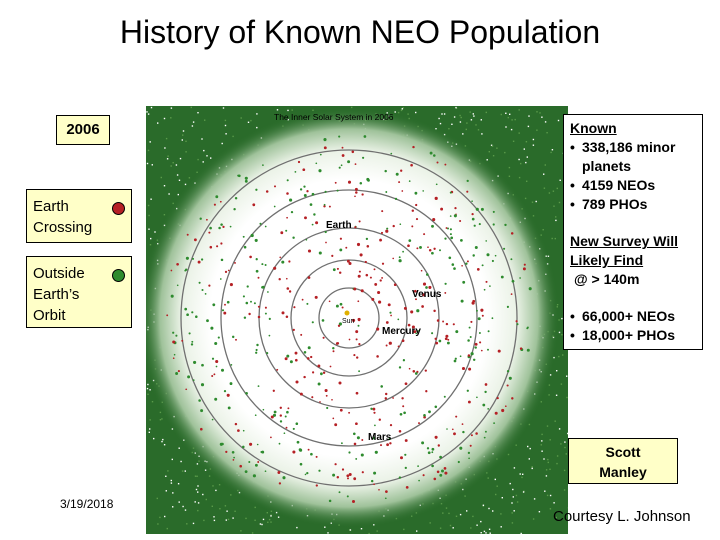 Image resolution: width=720 pixels, height=540 pixels. What do you see at coordinates (624, 250) in the screenshot?
I see `survey-heading: New Survey Will Likely Find` at bounding box center [624, 250].